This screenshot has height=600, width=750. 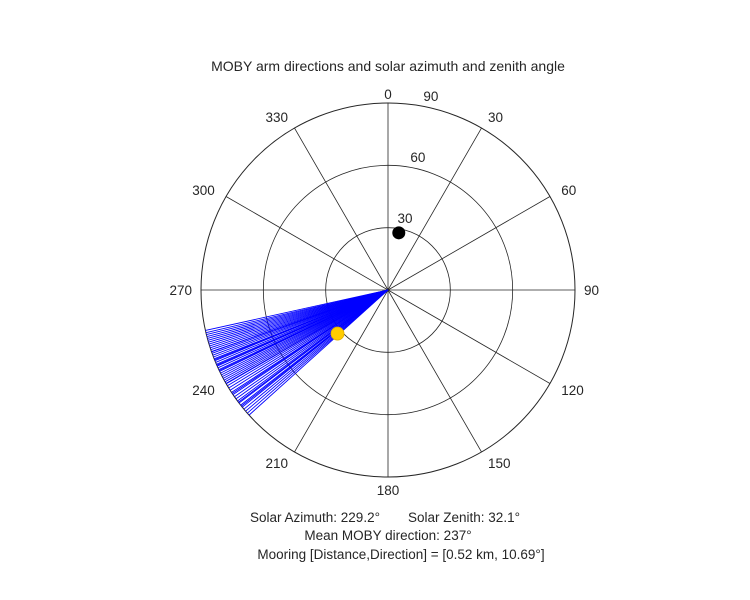 What do you see at coordinates (404, 218) in the screenshot?
I see `r-tick-label: 30` at bounding box center [404, 218].